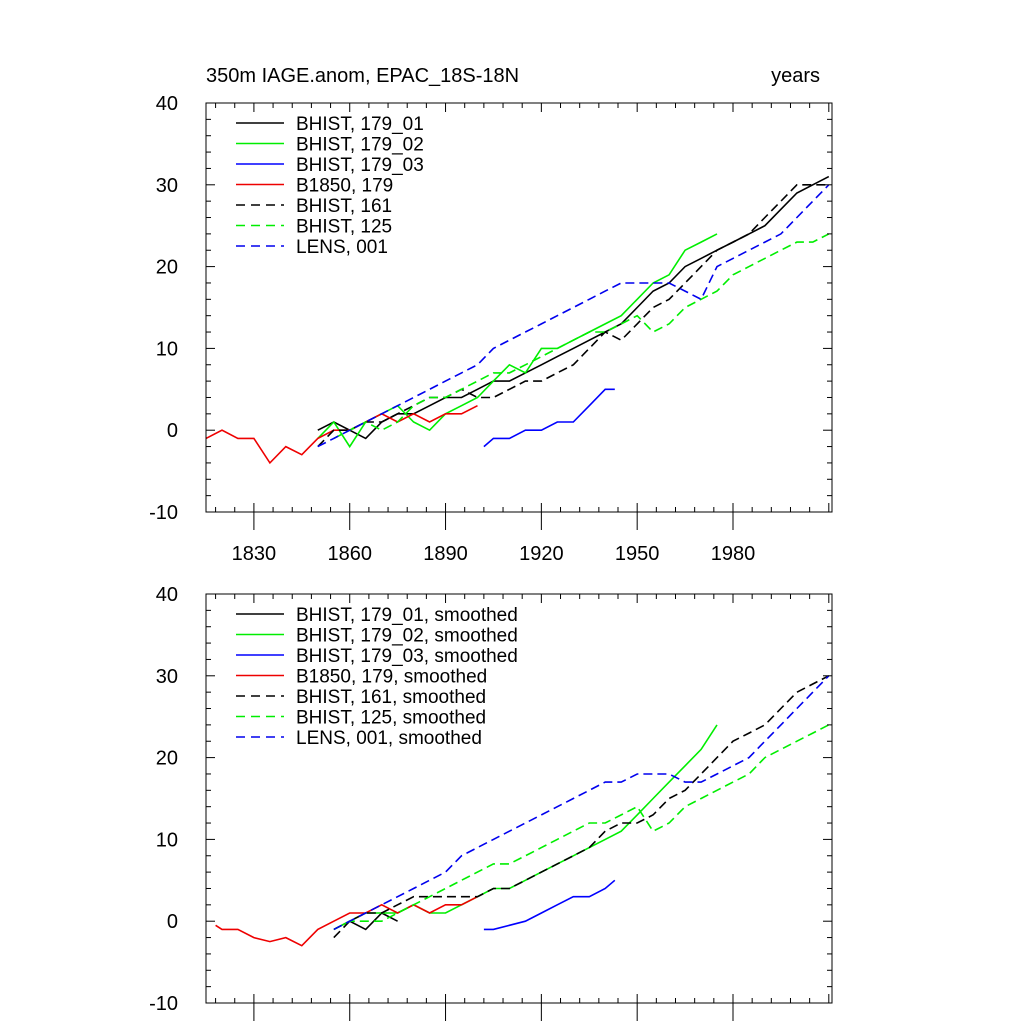  I want to click on legend-label-4: B1850, 179, so click(344, 186).